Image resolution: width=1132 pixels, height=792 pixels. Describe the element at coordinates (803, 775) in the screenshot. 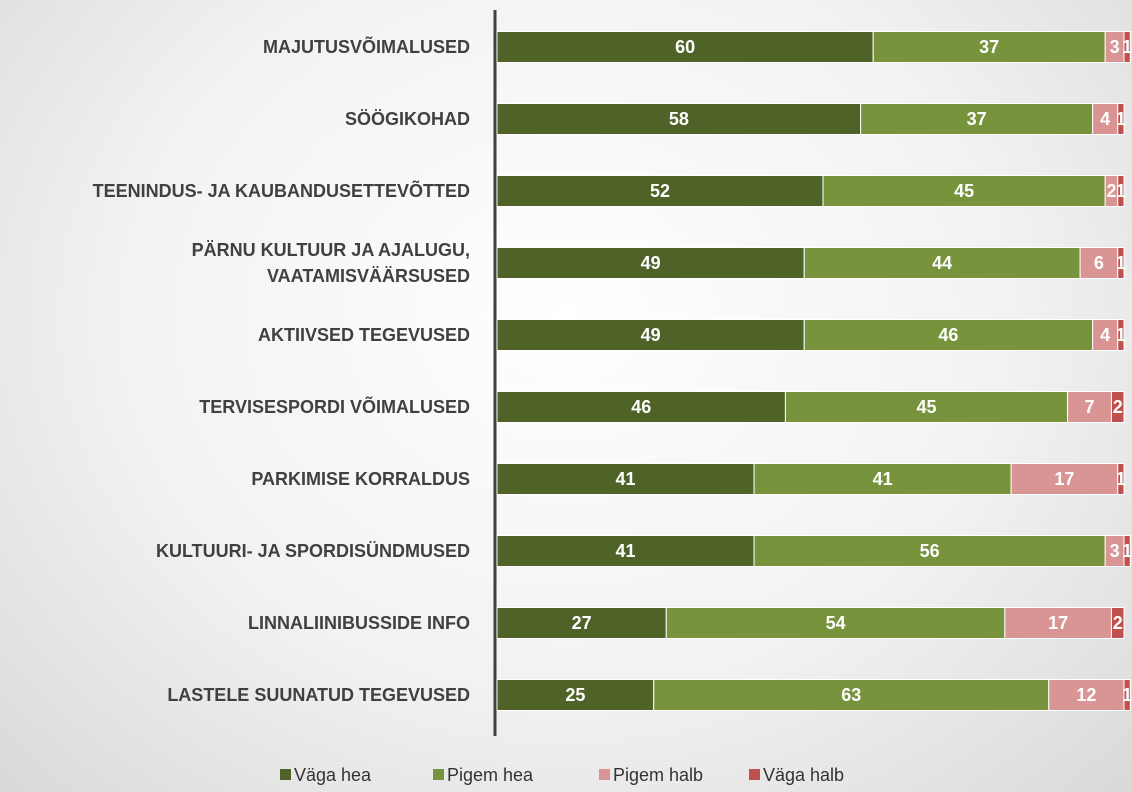

I see `legend-label: Väga halb` at that location.